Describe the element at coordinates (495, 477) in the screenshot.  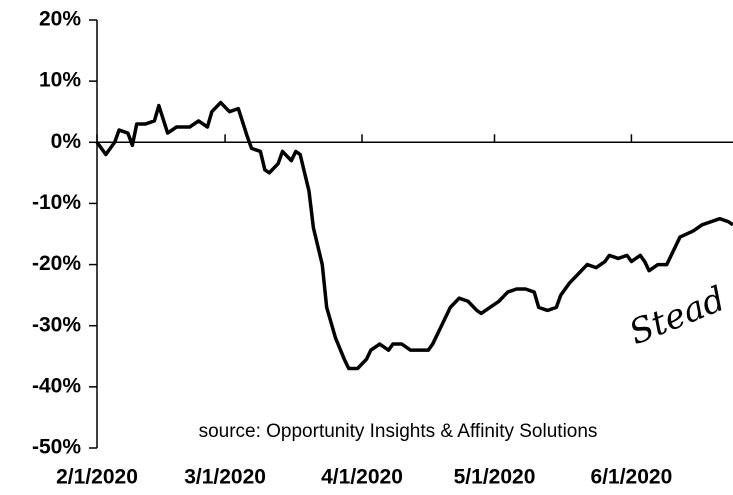
I see `x-tick-label: 5/1/2020` at that location.